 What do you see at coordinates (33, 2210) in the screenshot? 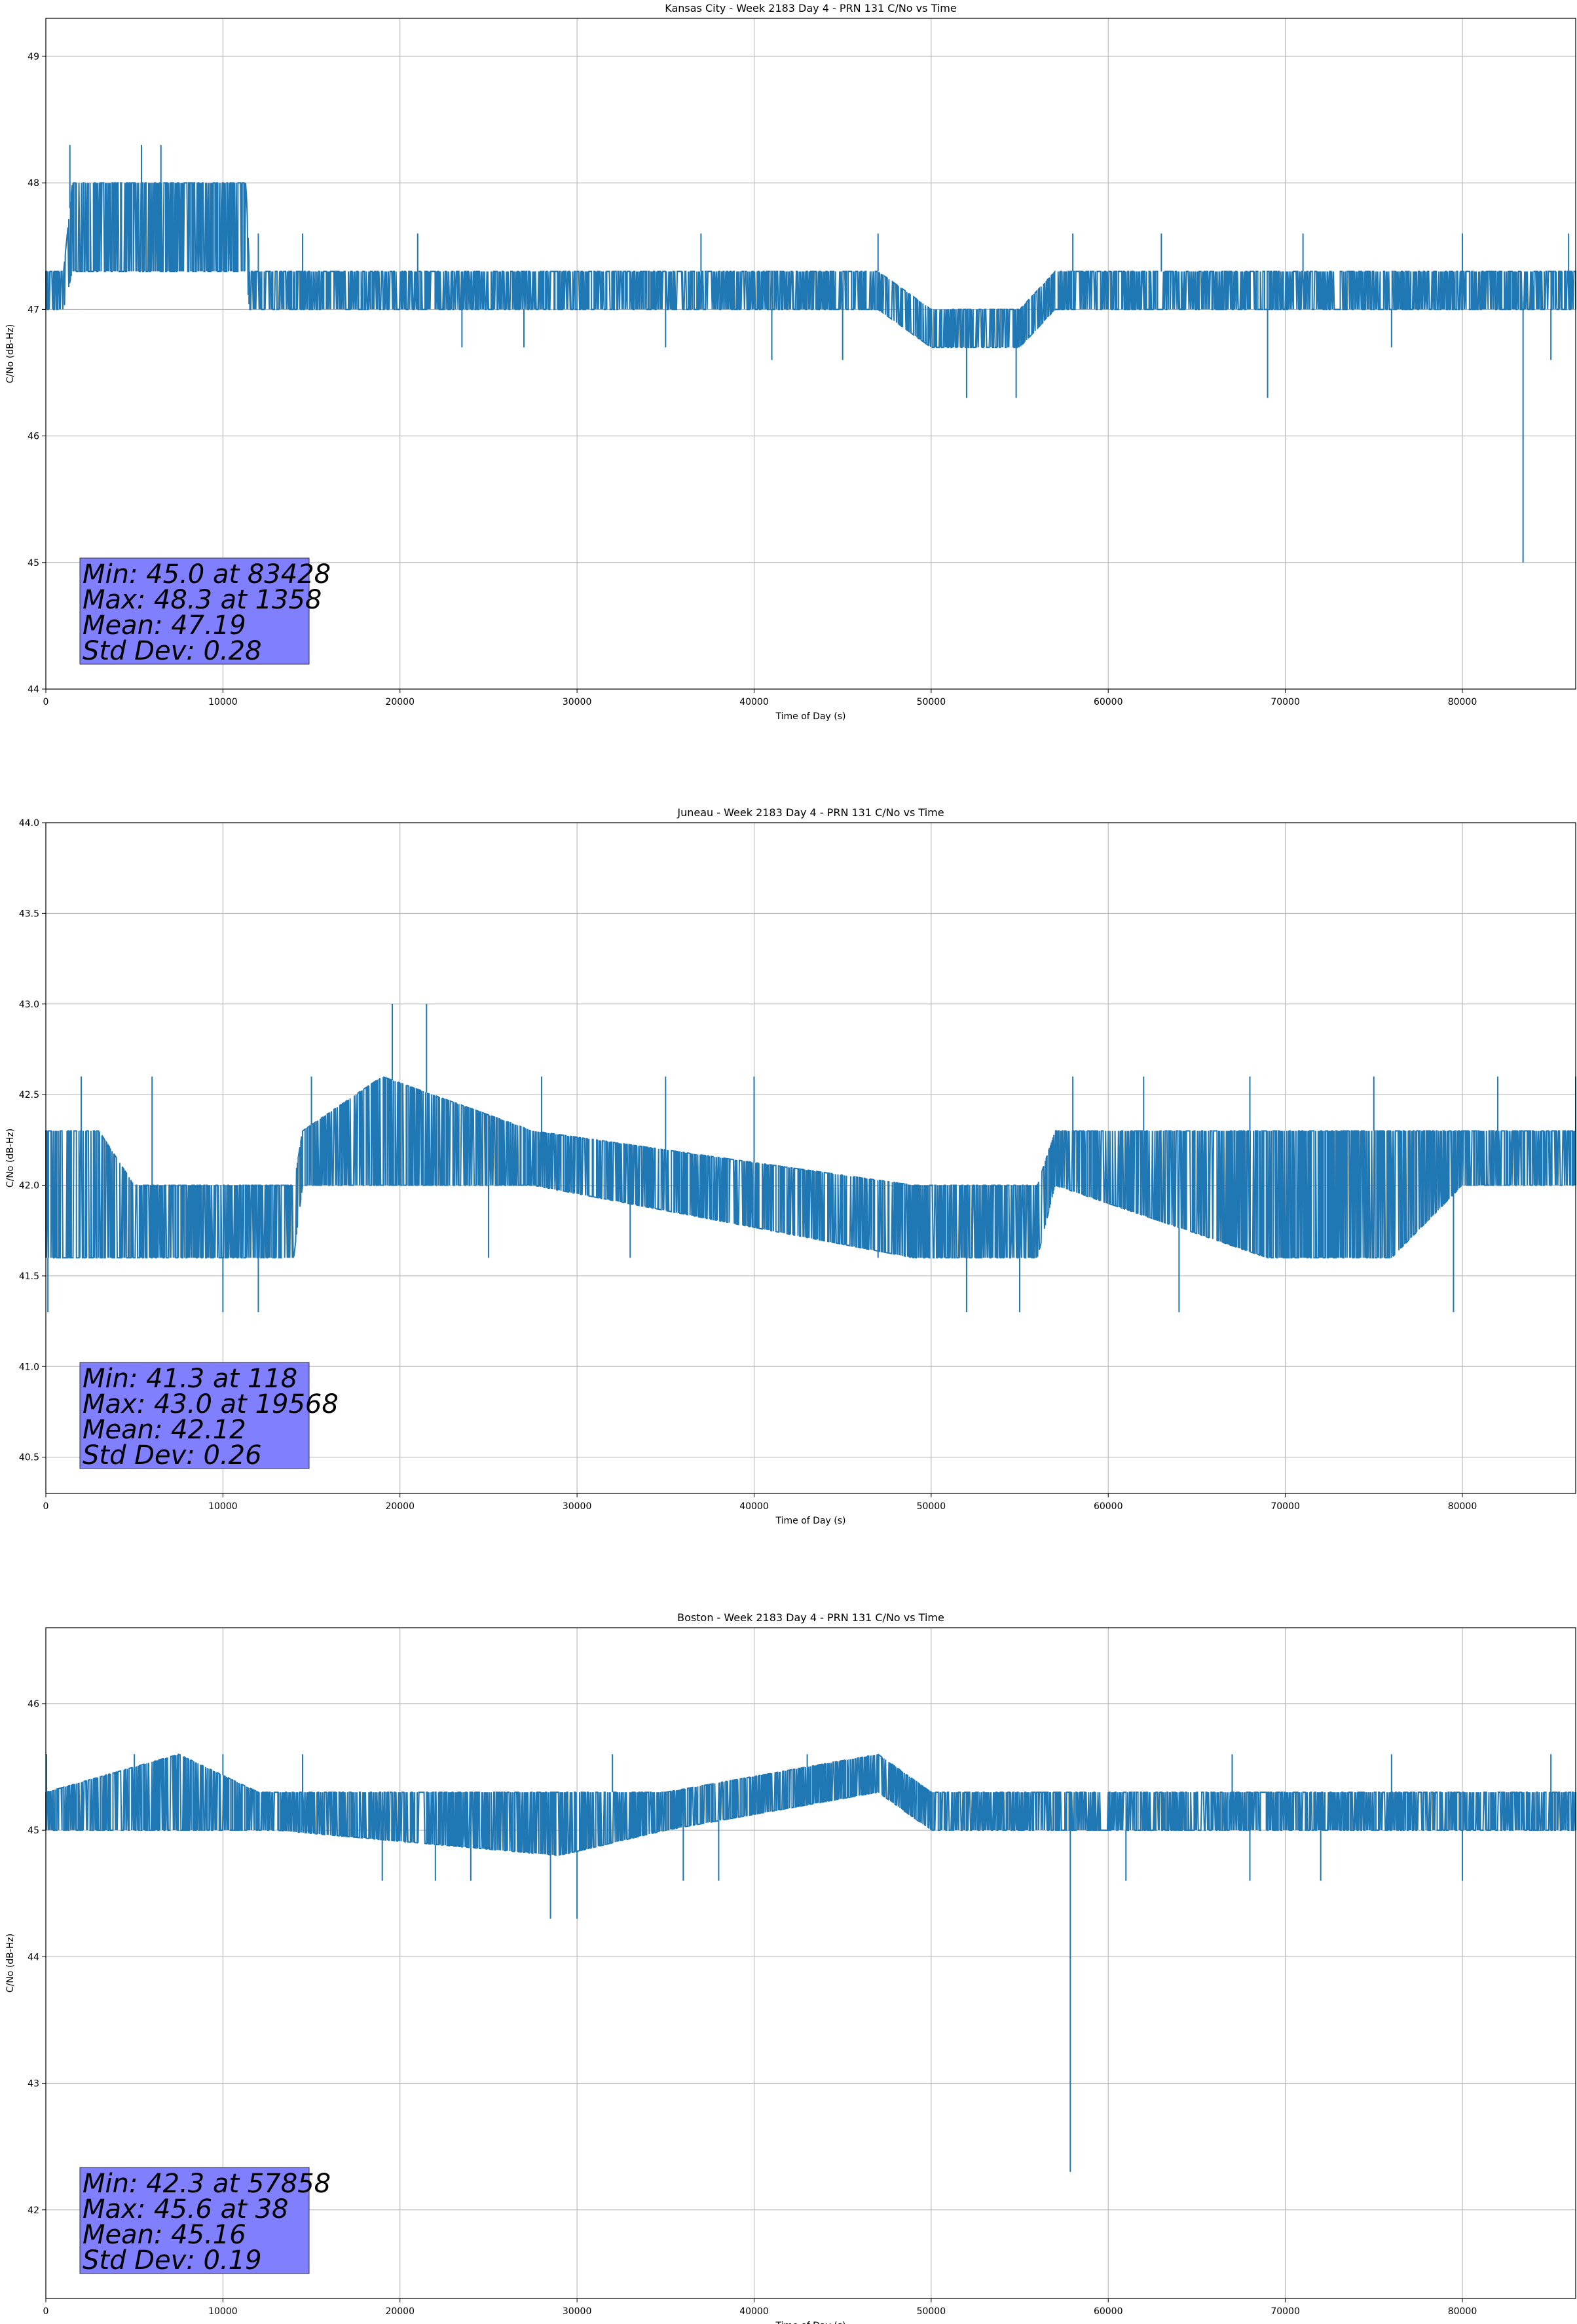
I see `y-tick-label: 42` at bounding box center [33, 2210].